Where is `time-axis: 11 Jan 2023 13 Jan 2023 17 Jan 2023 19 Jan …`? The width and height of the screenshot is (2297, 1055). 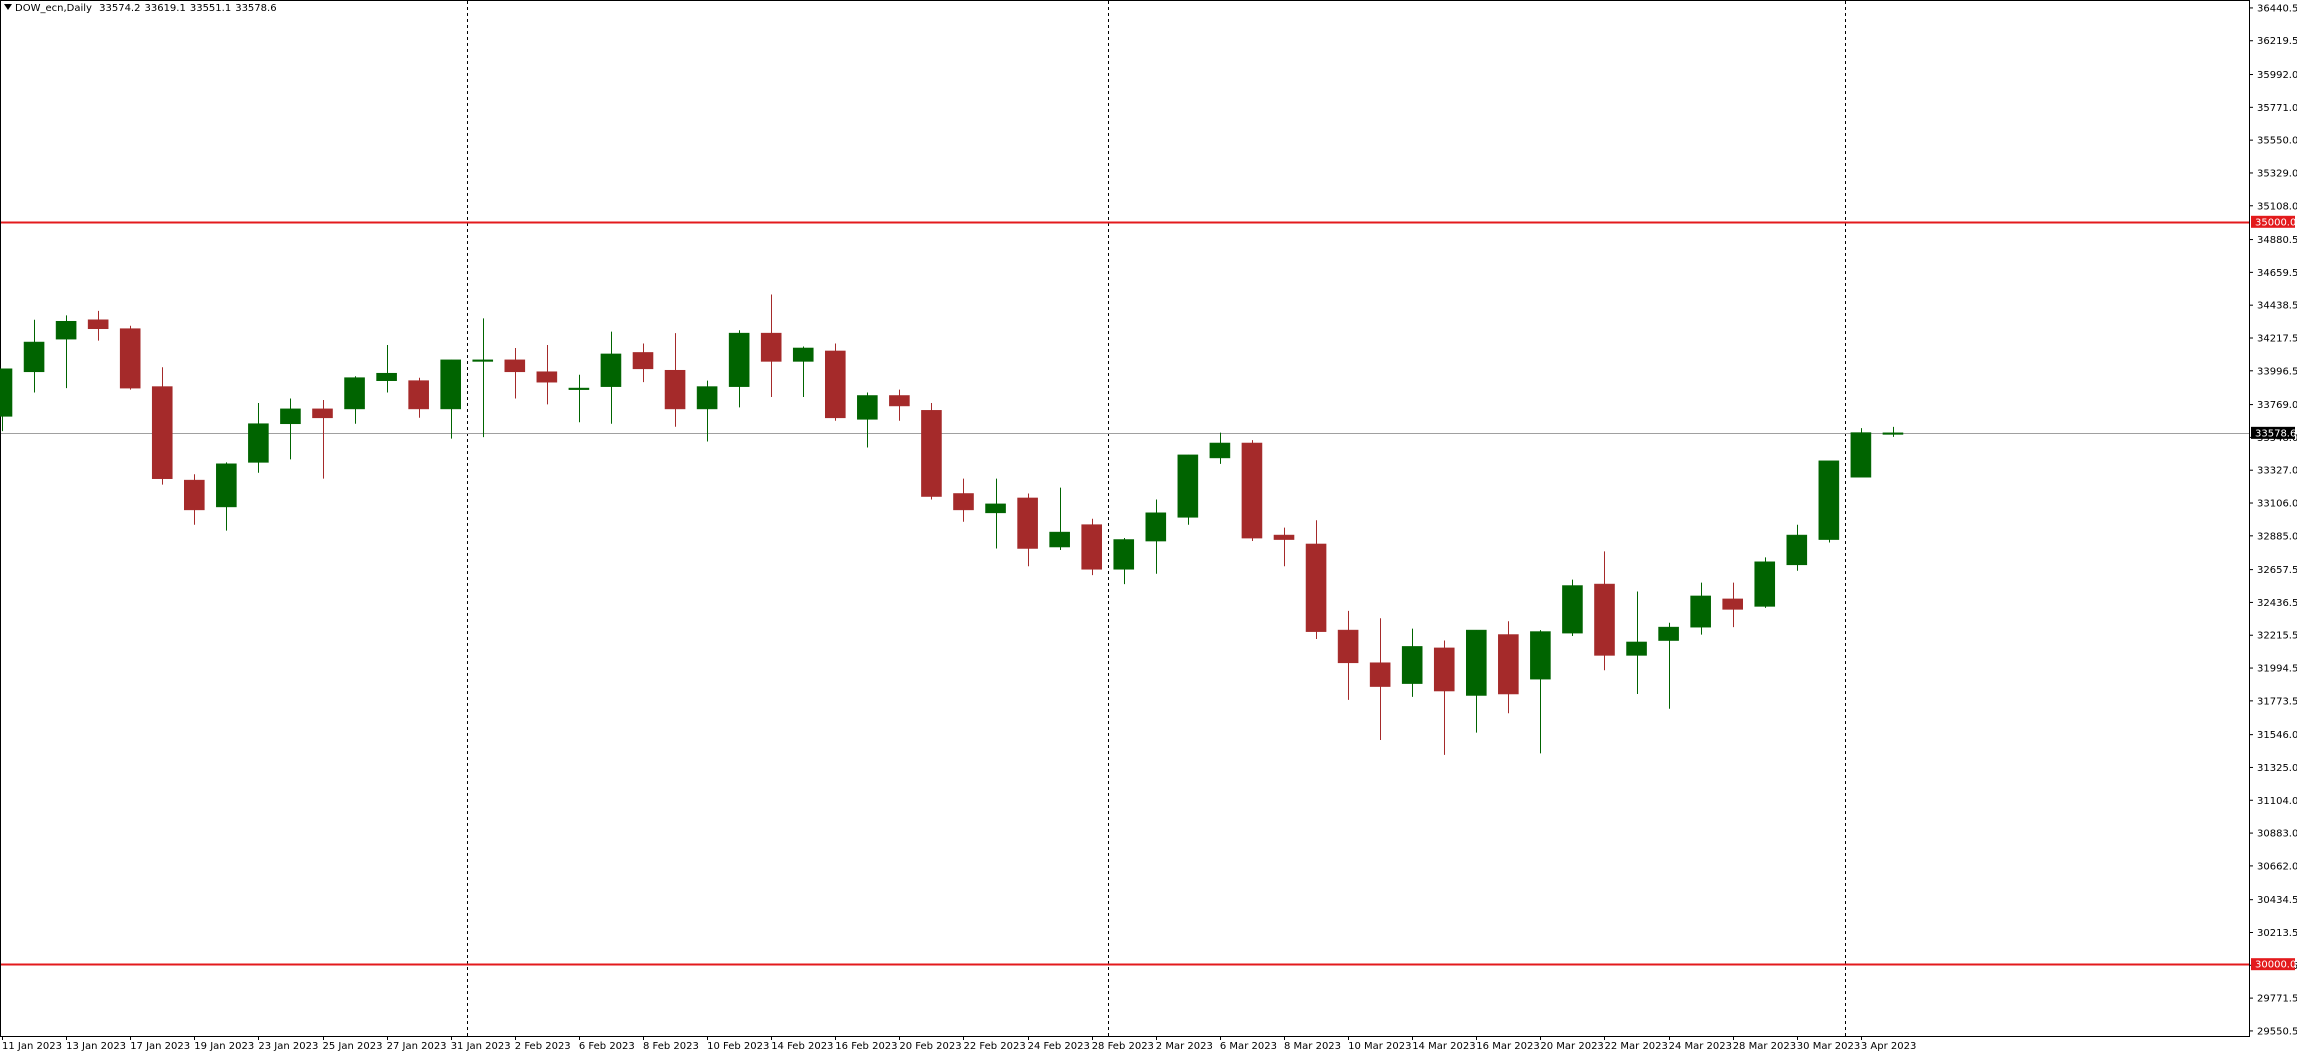 time-axis: 11 Jan 2023 13 Jan 2023 17 Jan 2023 19 Jan … is located at coordinates (959, 1044).